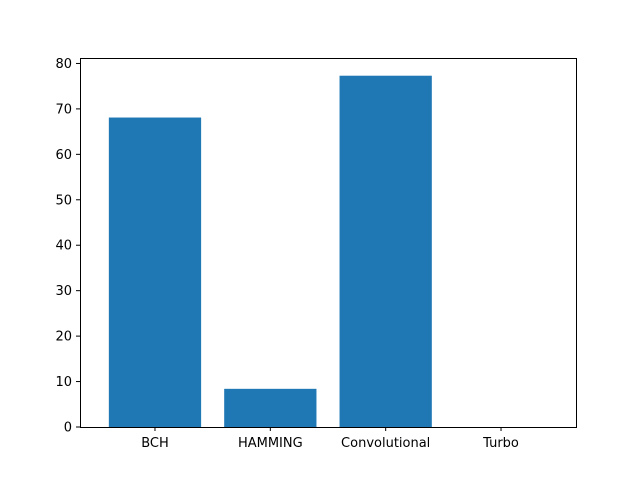  Describe the element at coordinates (270, 407) in the screenshot. I see `bar-hamming` at that location.